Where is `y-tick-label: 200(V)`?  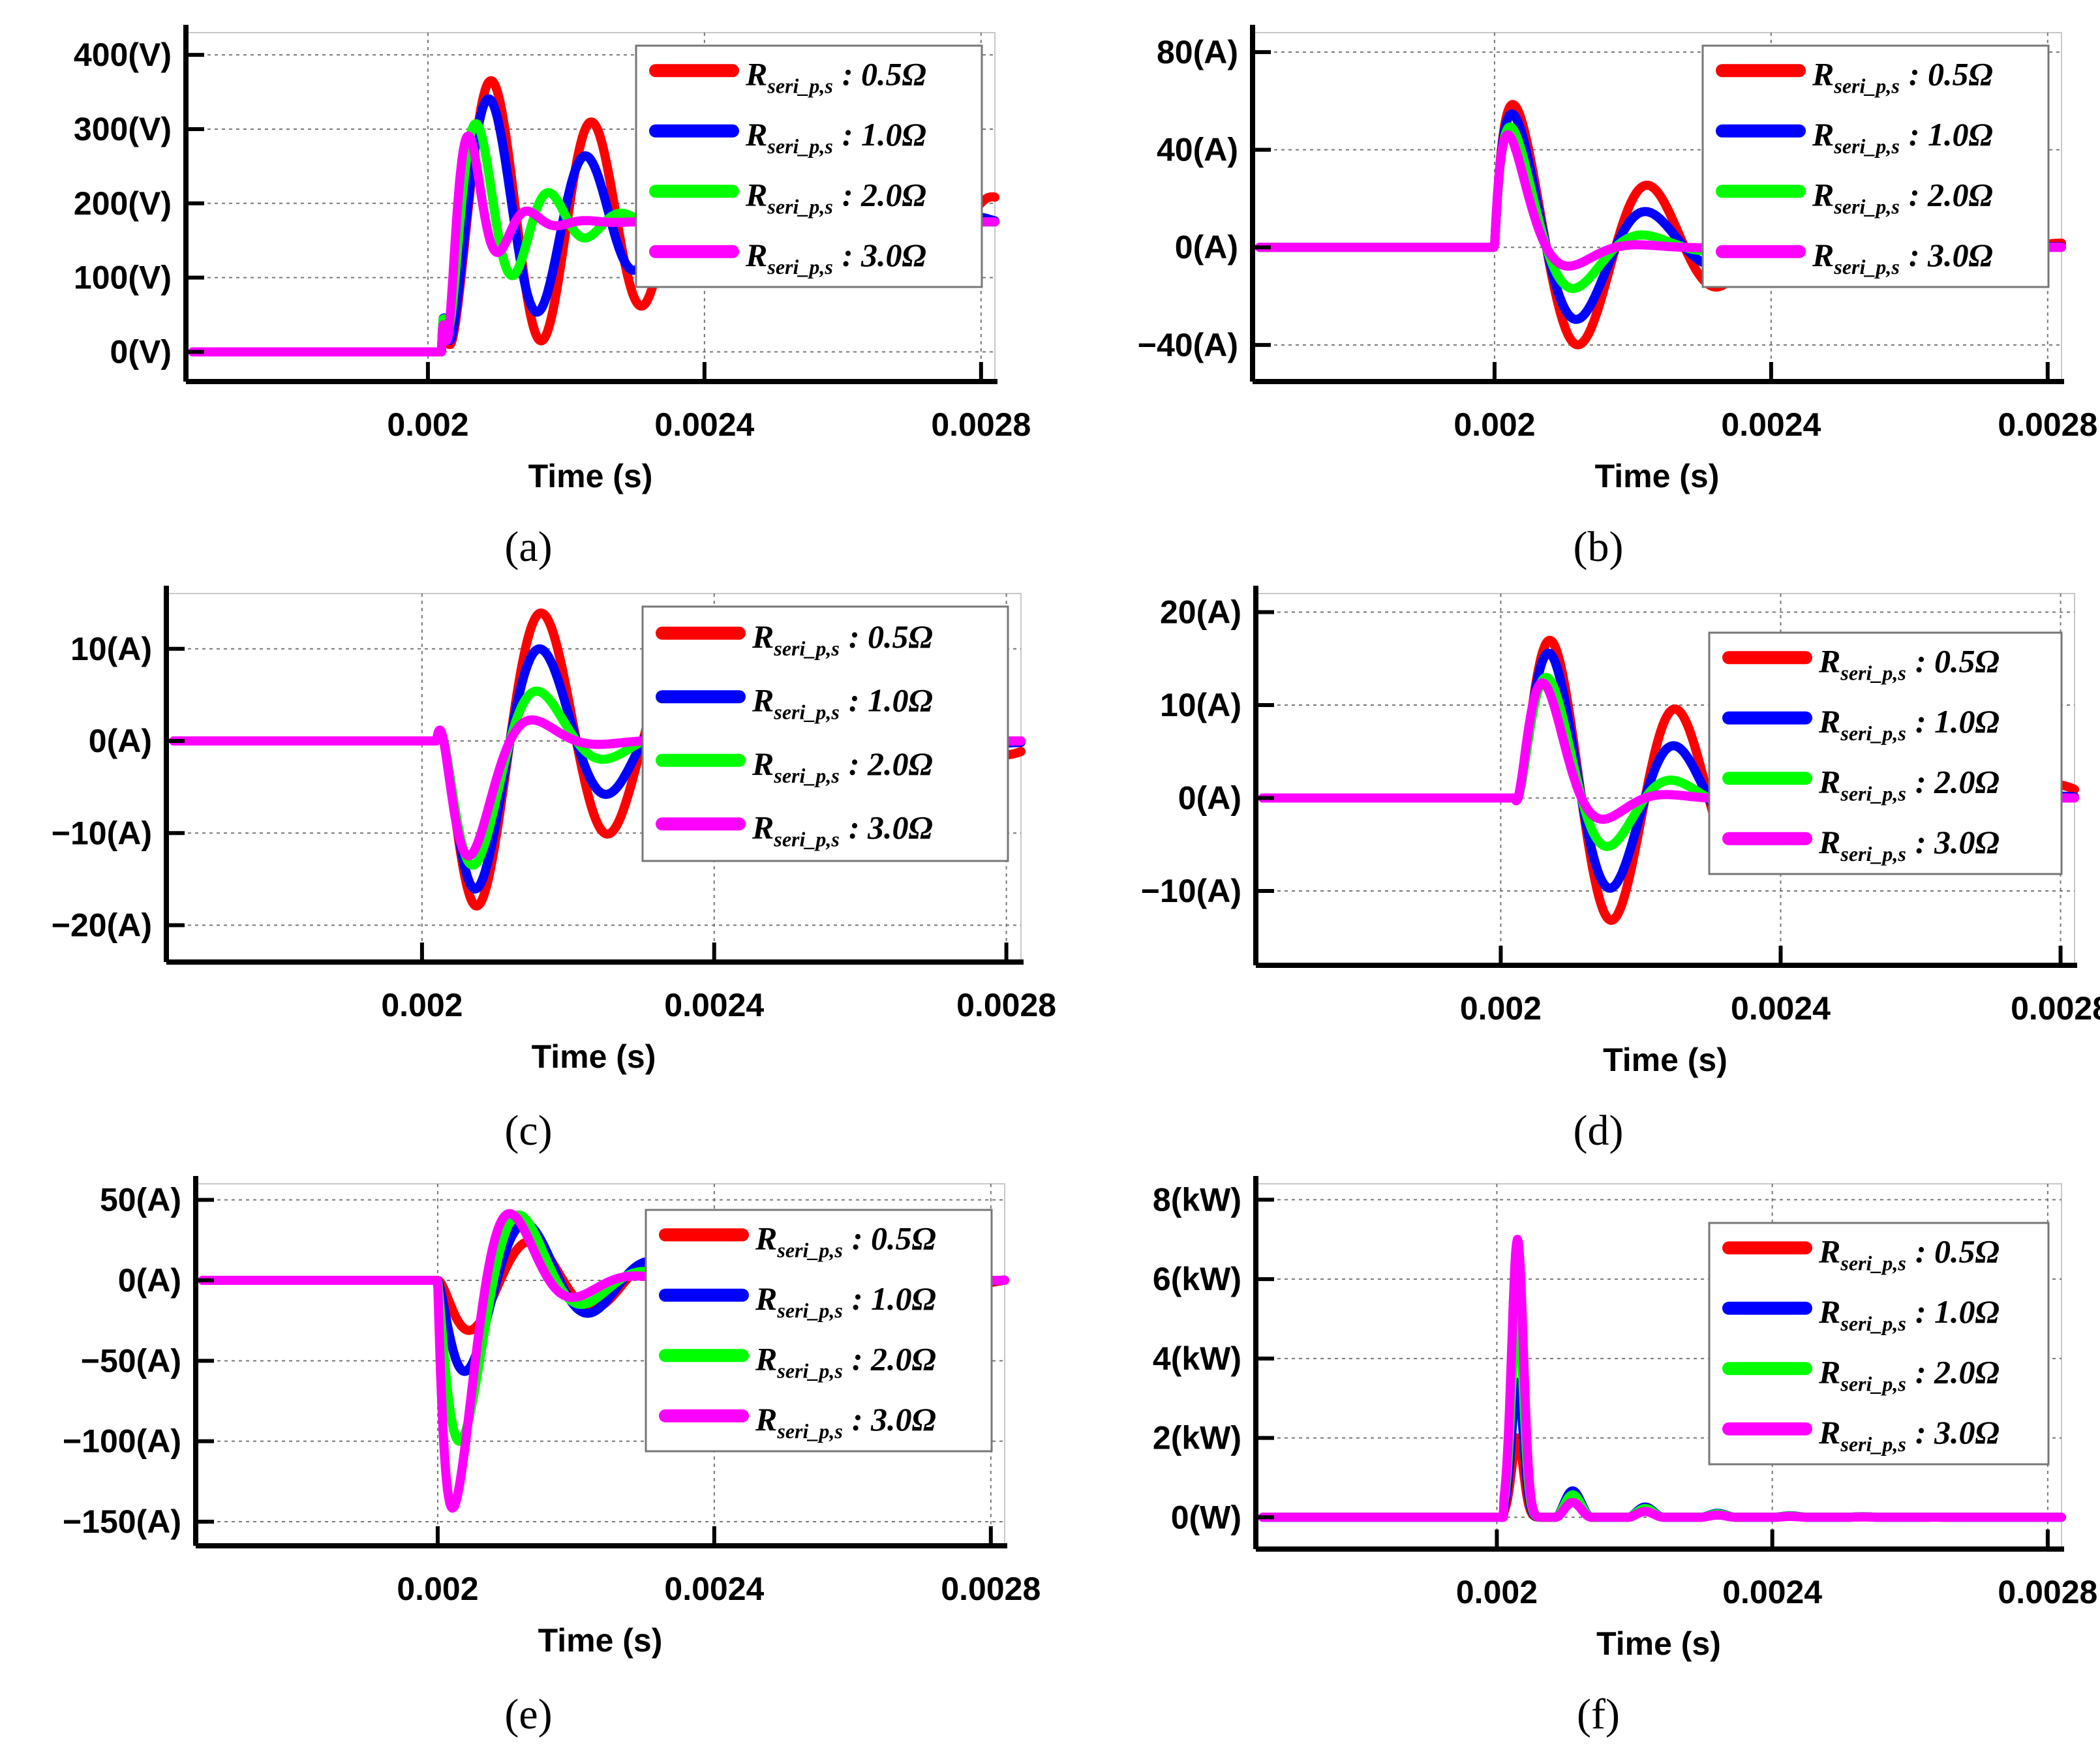
y-tick-label: 200(V) is located at coordinates (123, 204).